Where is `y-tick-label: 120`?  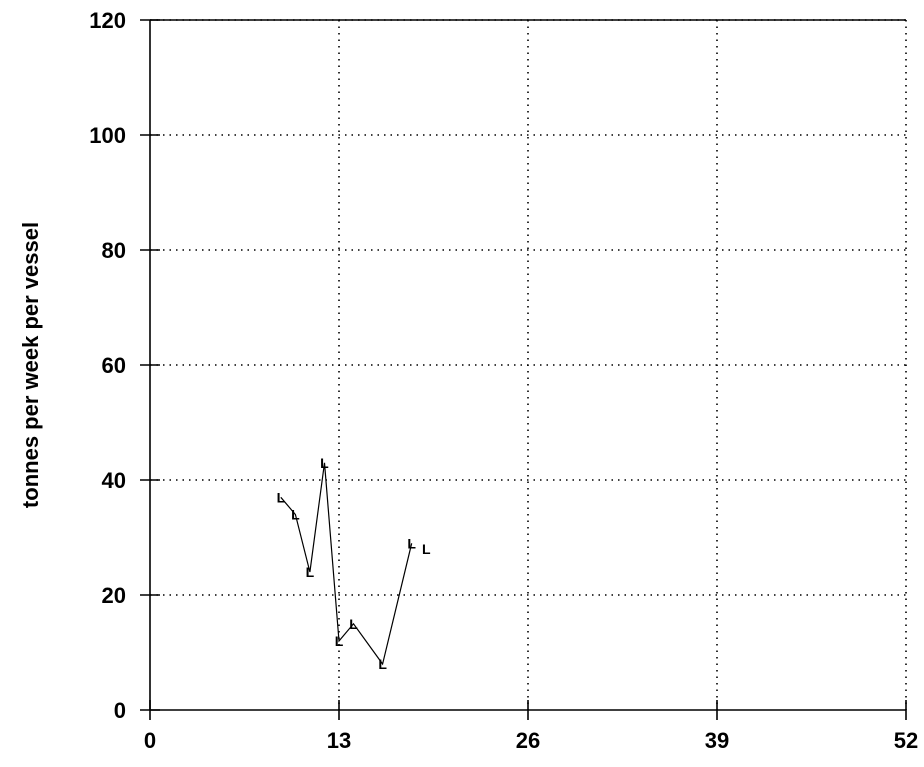 y-tick-label: 120 is located at coordinates (107, 20).